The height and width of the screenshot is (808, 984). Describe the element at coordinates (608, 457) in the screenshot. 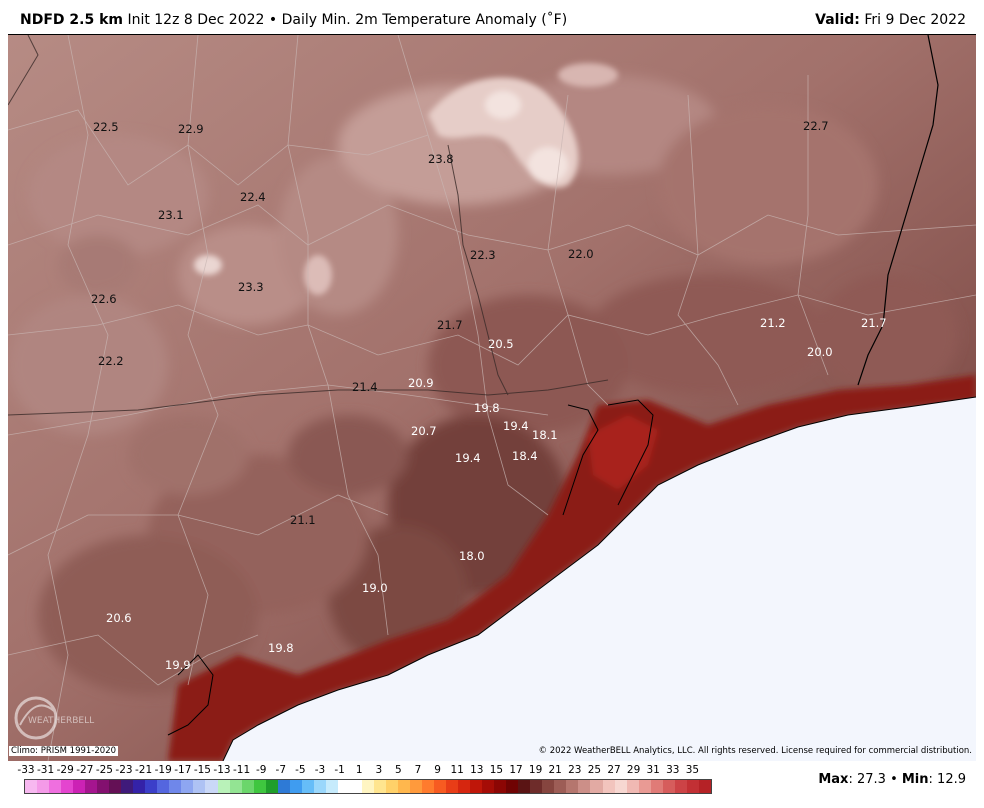

I see `bay-outline` at that location.